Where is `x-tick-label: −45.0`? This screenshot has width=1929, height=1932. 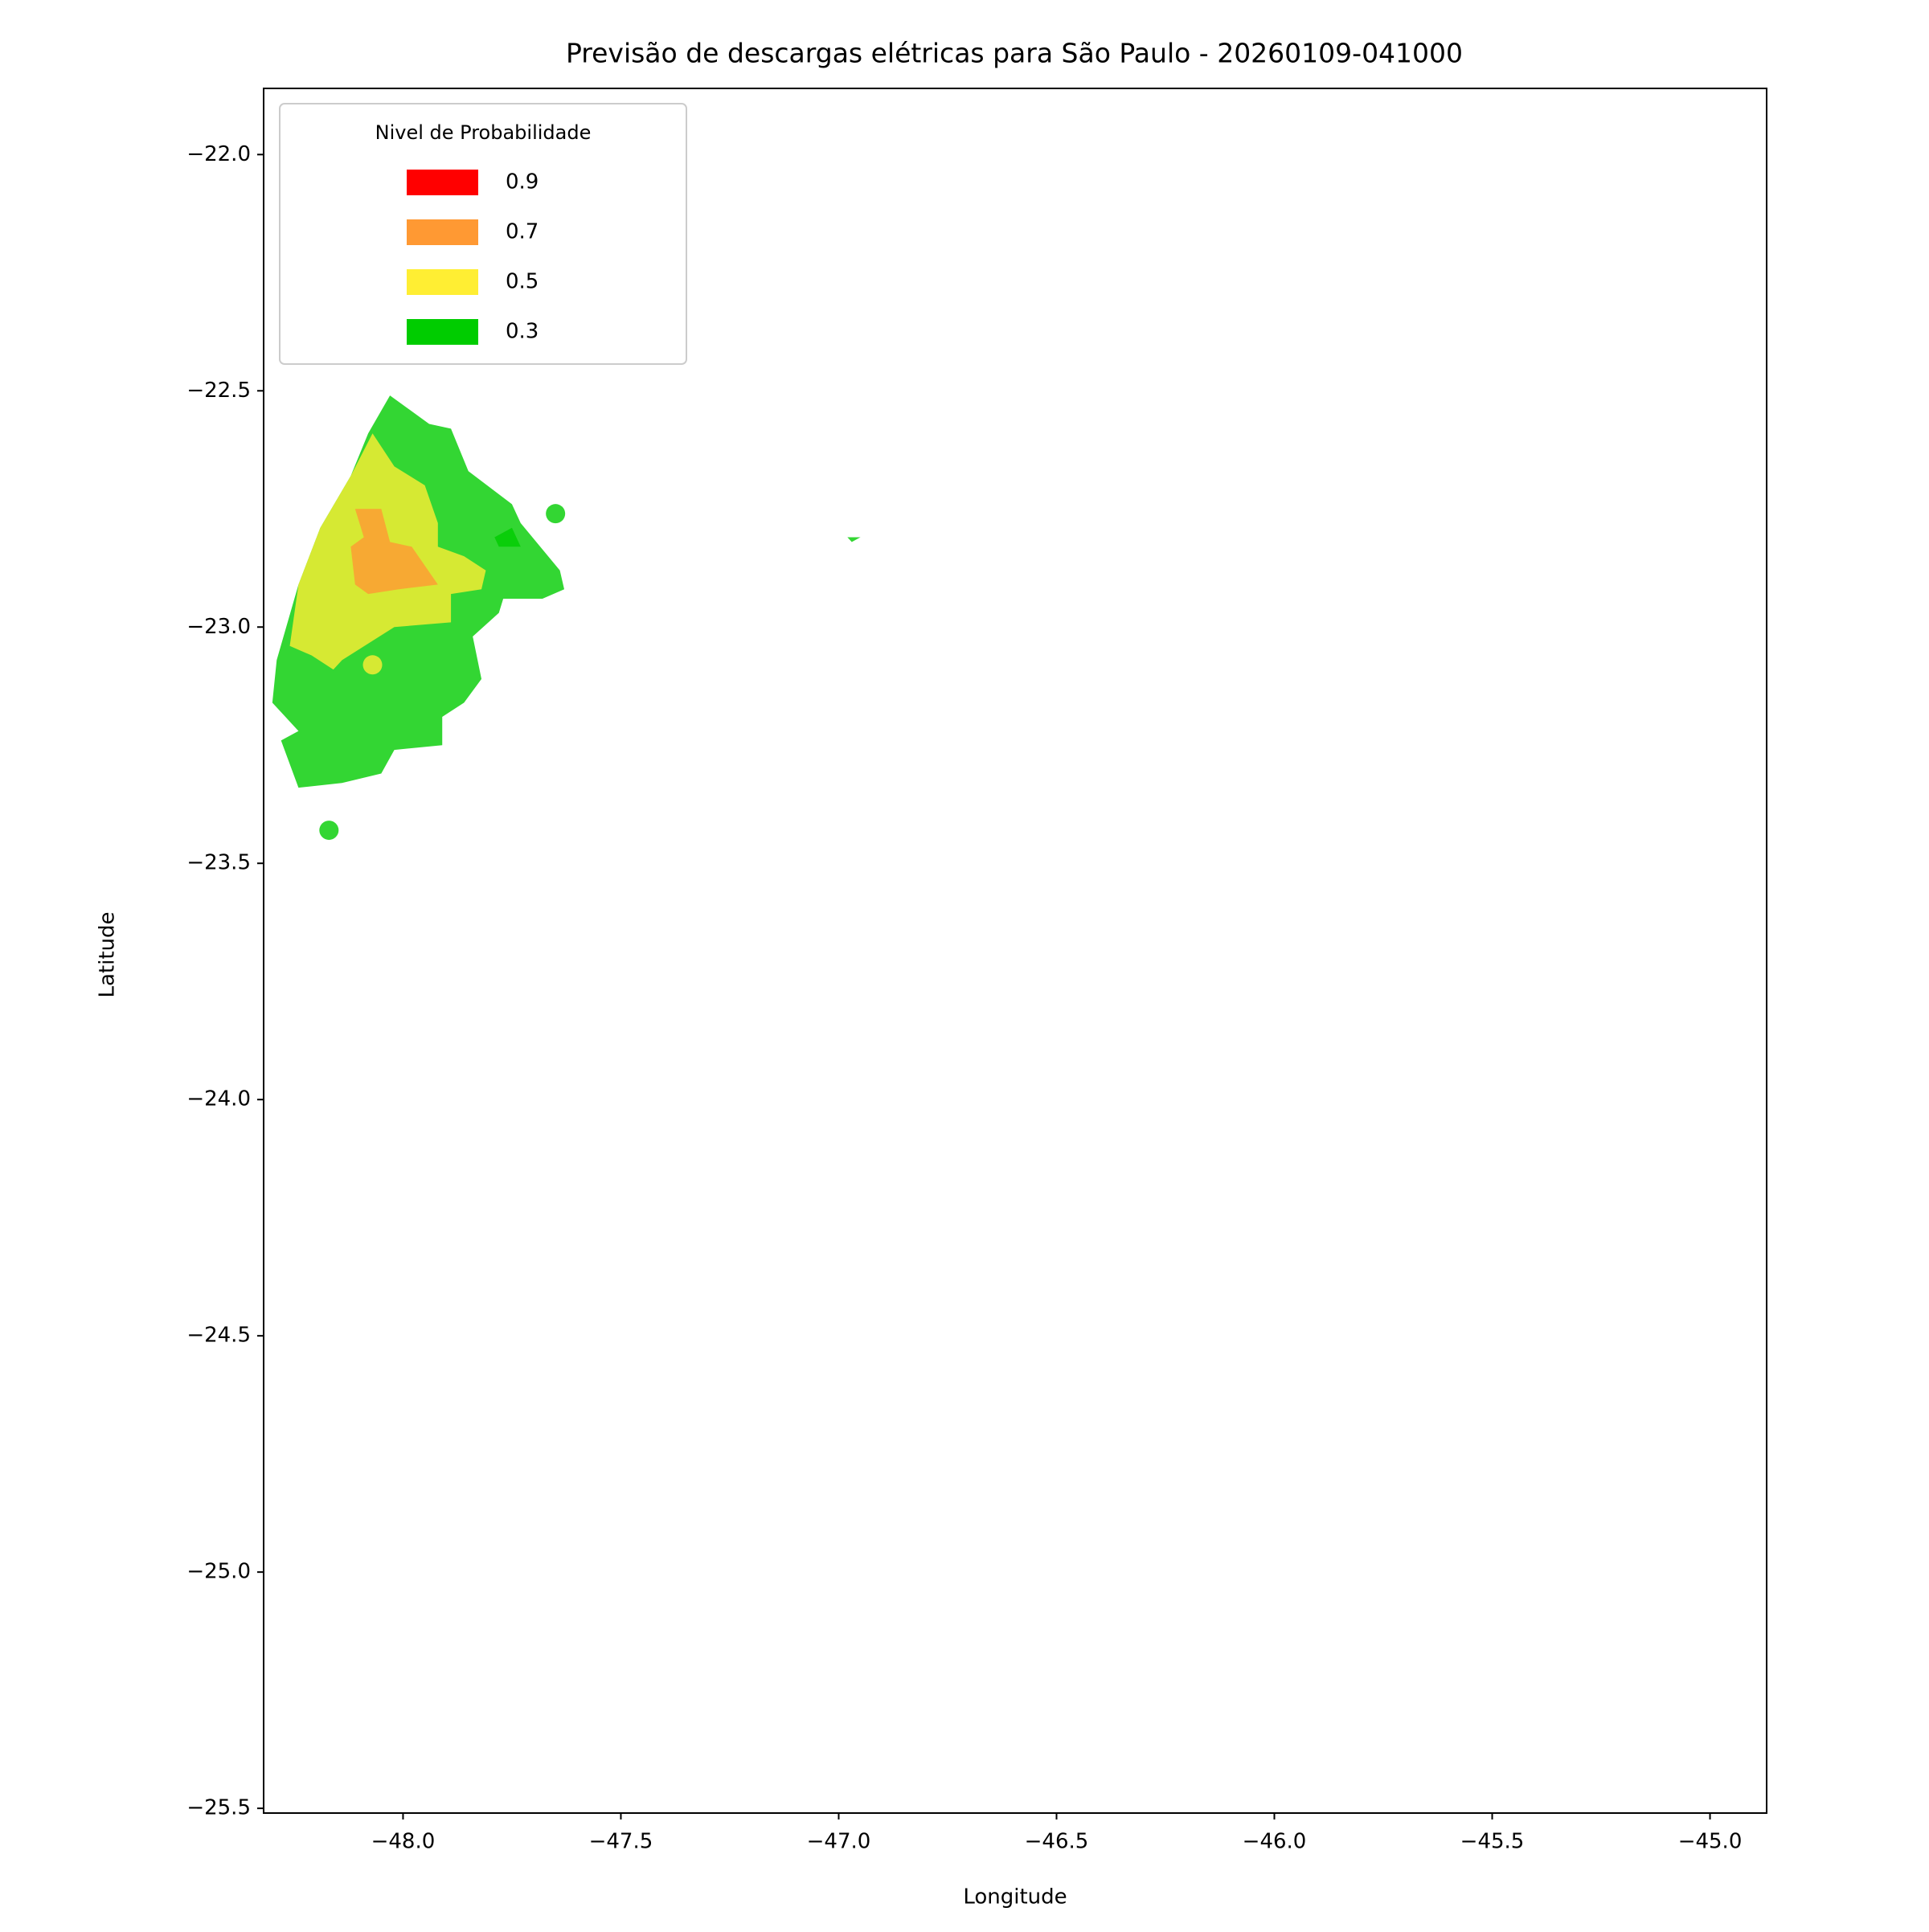 x-tick-label: −45.0 is located at coordinates (1710, 1842).